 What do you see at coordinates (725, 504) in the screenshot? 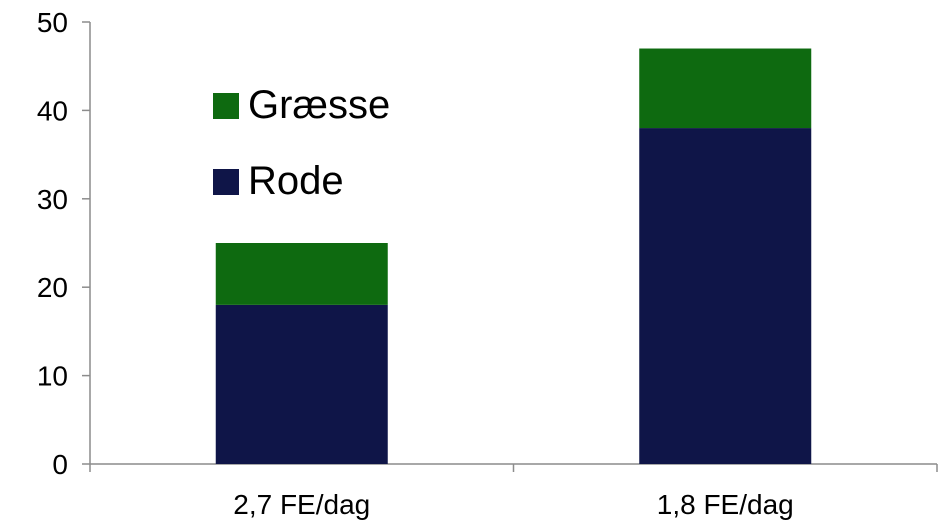
I see `x-tick-label: 1,8 FE/dag` at bounding box center [725, 504].